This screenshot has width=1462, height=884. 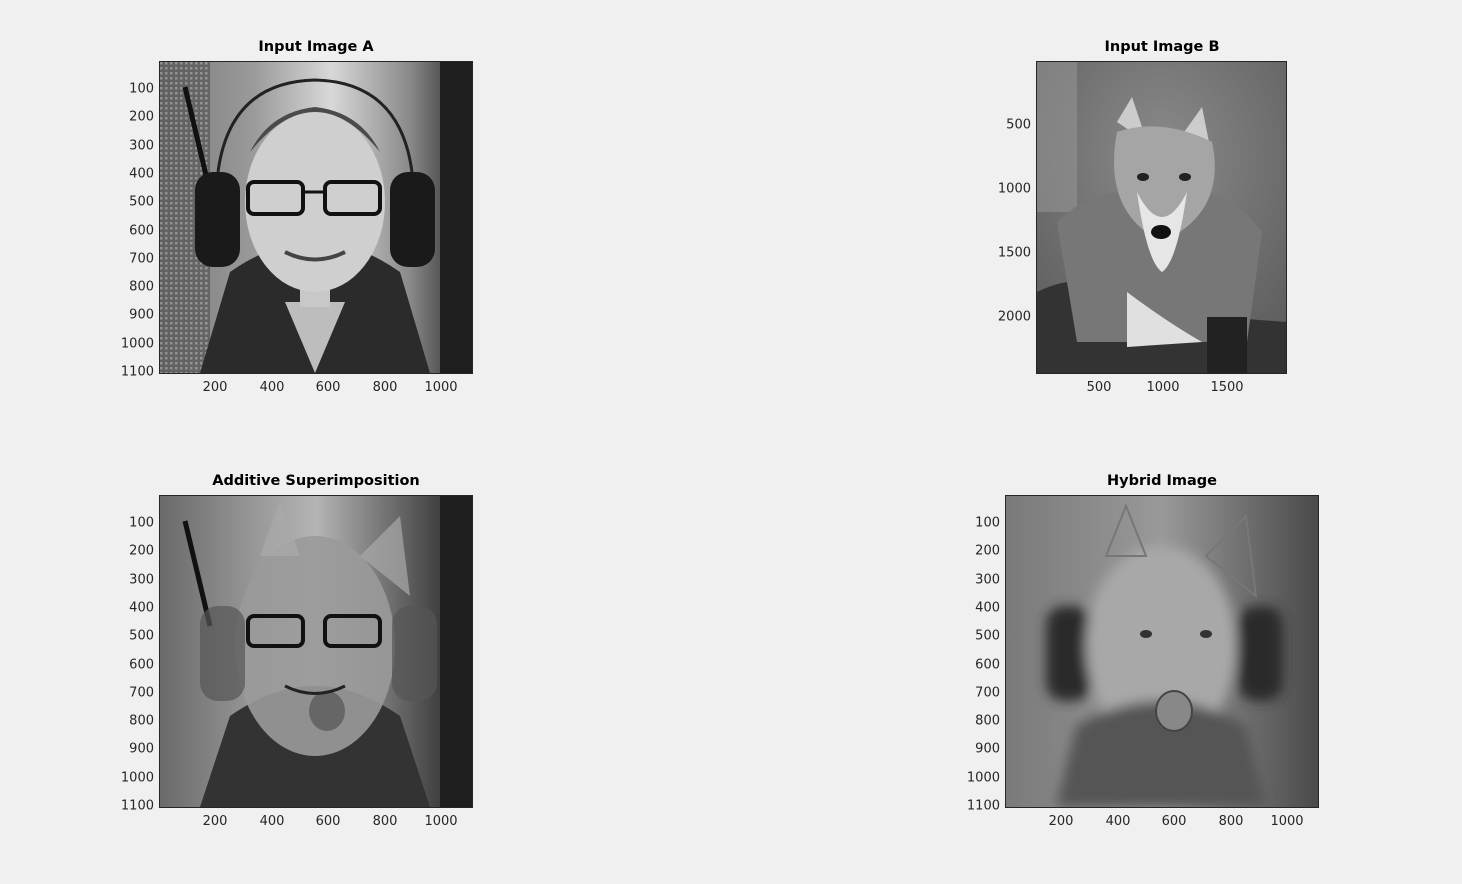 What do you see at coordinates (1161, 217) in the screenshot?
I see `image-input-b` at bounding box center [1161, 217].